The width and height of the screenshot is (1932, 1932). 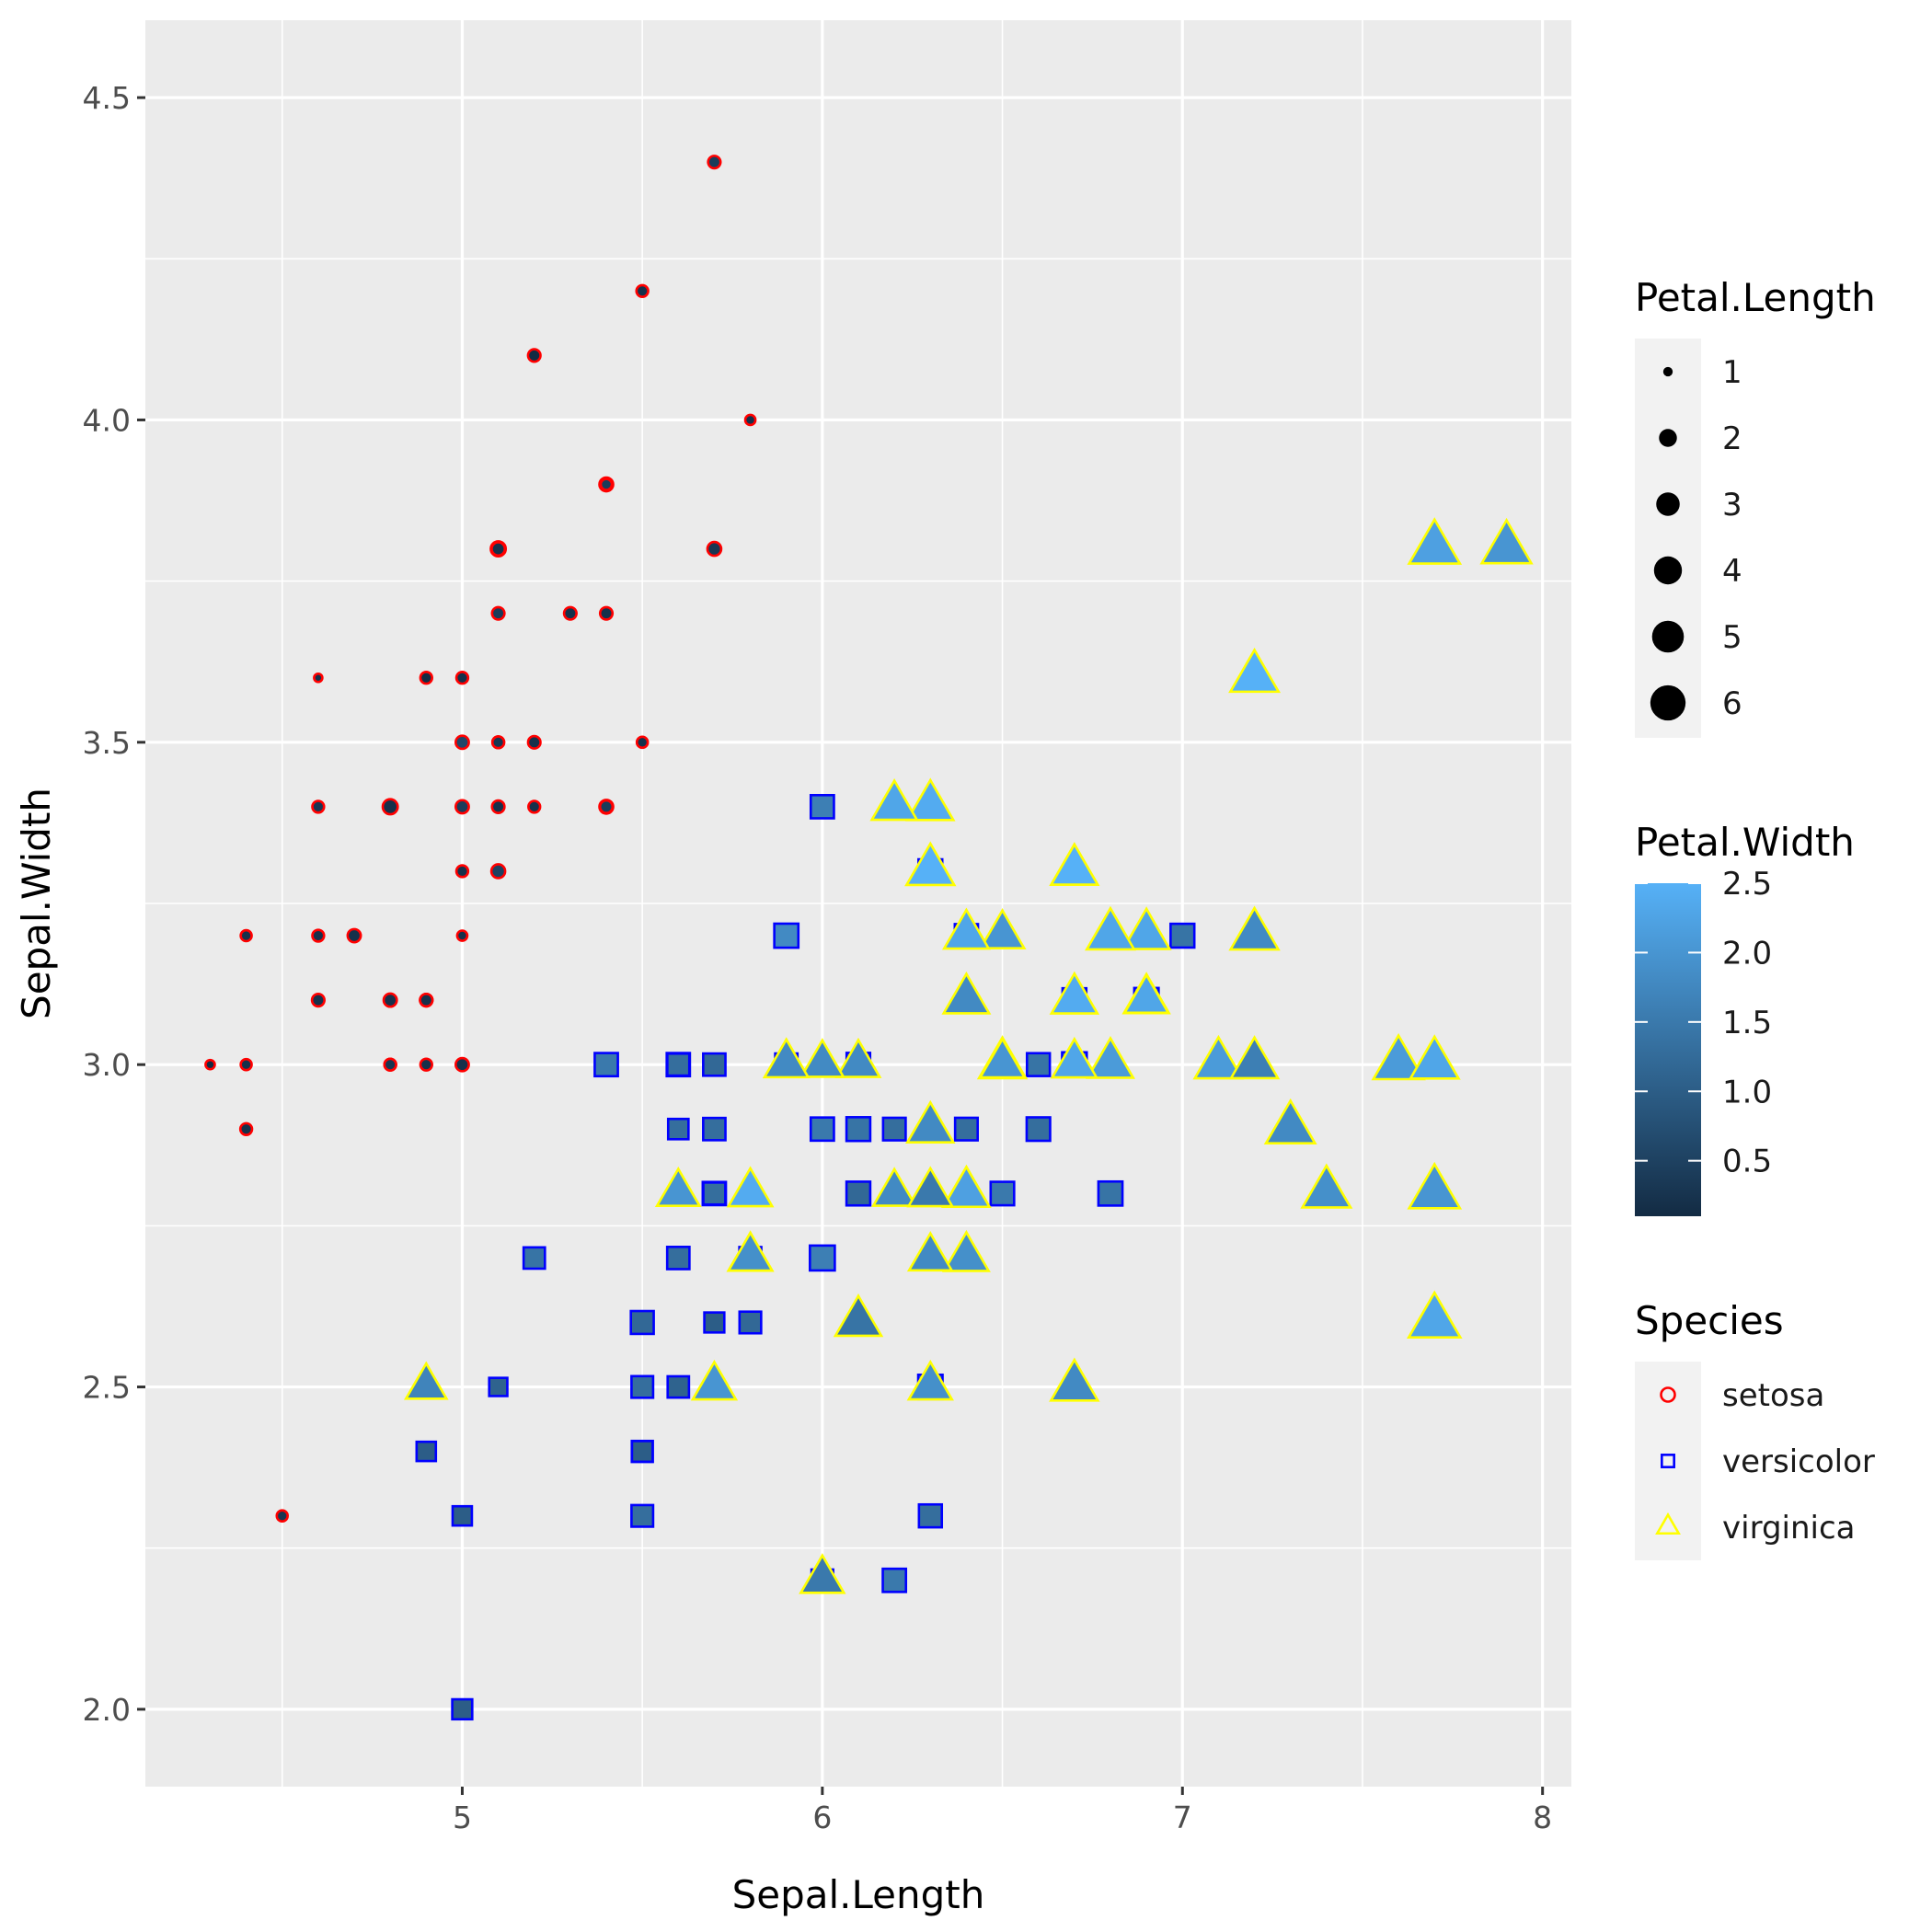 What do you see at coordinates (114, 904) in the screenshot?
I see `y-axis: 2.0 2.5 3.0 3.5 4.0 4.5` at bounding box center [114, 904].